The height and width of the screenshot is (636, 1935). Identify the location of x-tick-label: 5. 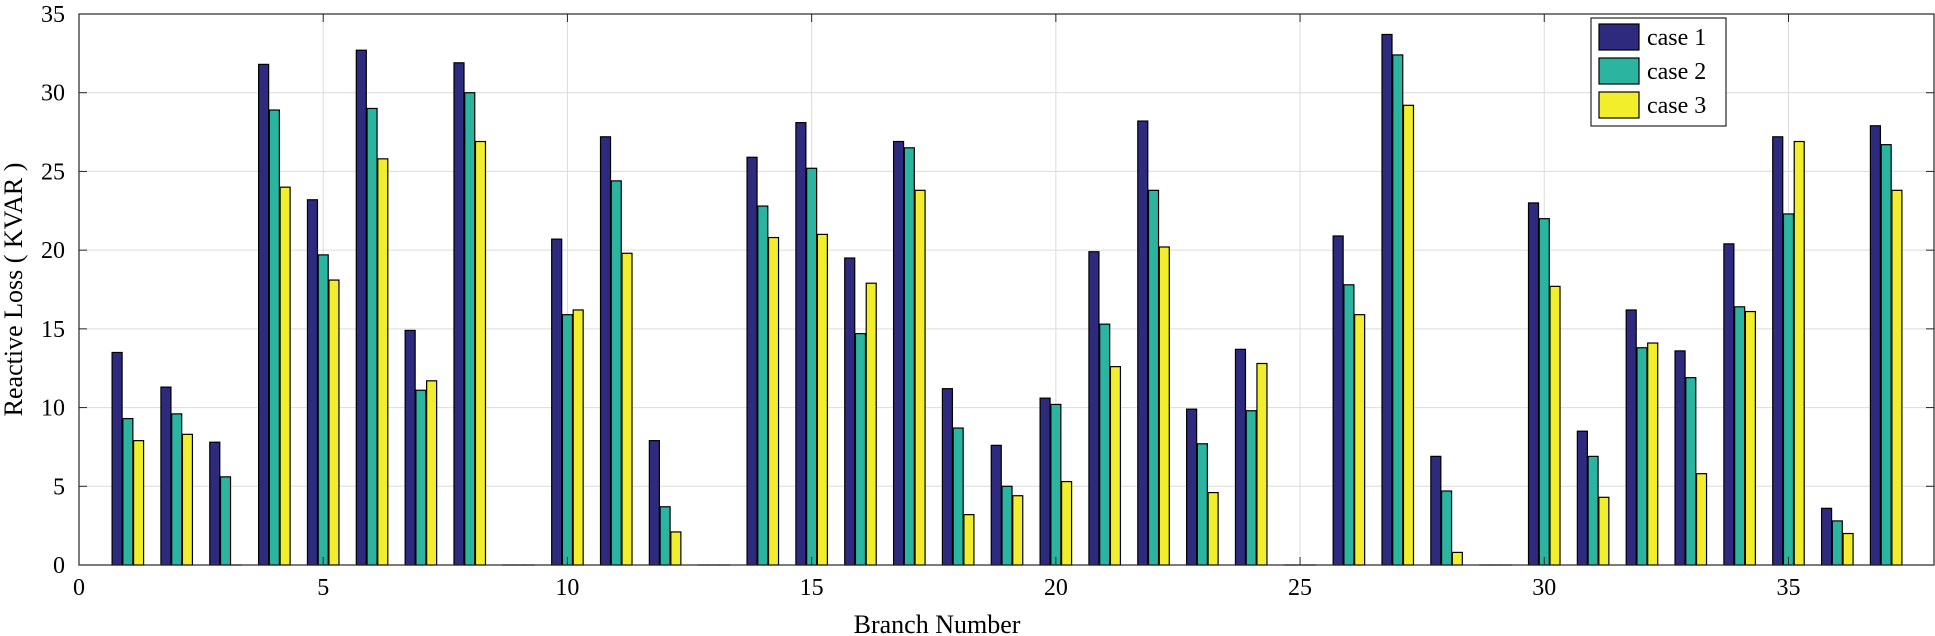
(323, 588).